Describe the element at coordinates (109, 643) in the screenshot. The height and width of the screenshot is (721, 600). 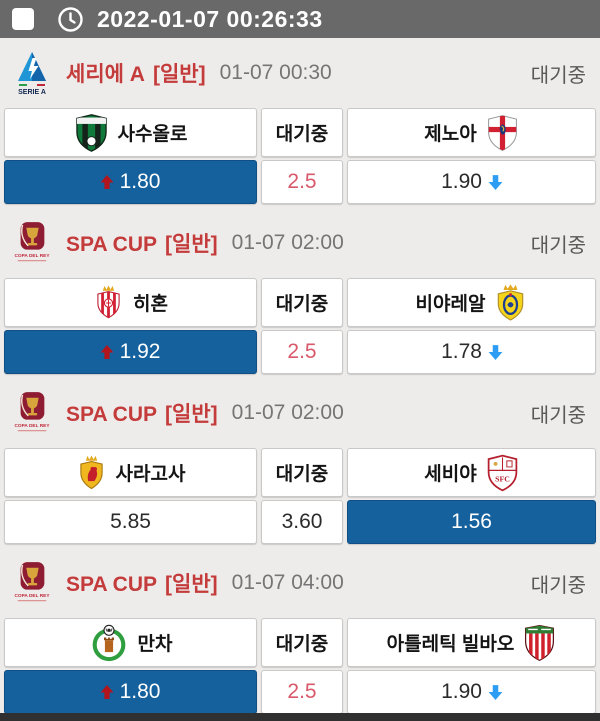
I see `mancha-logo` at that location.